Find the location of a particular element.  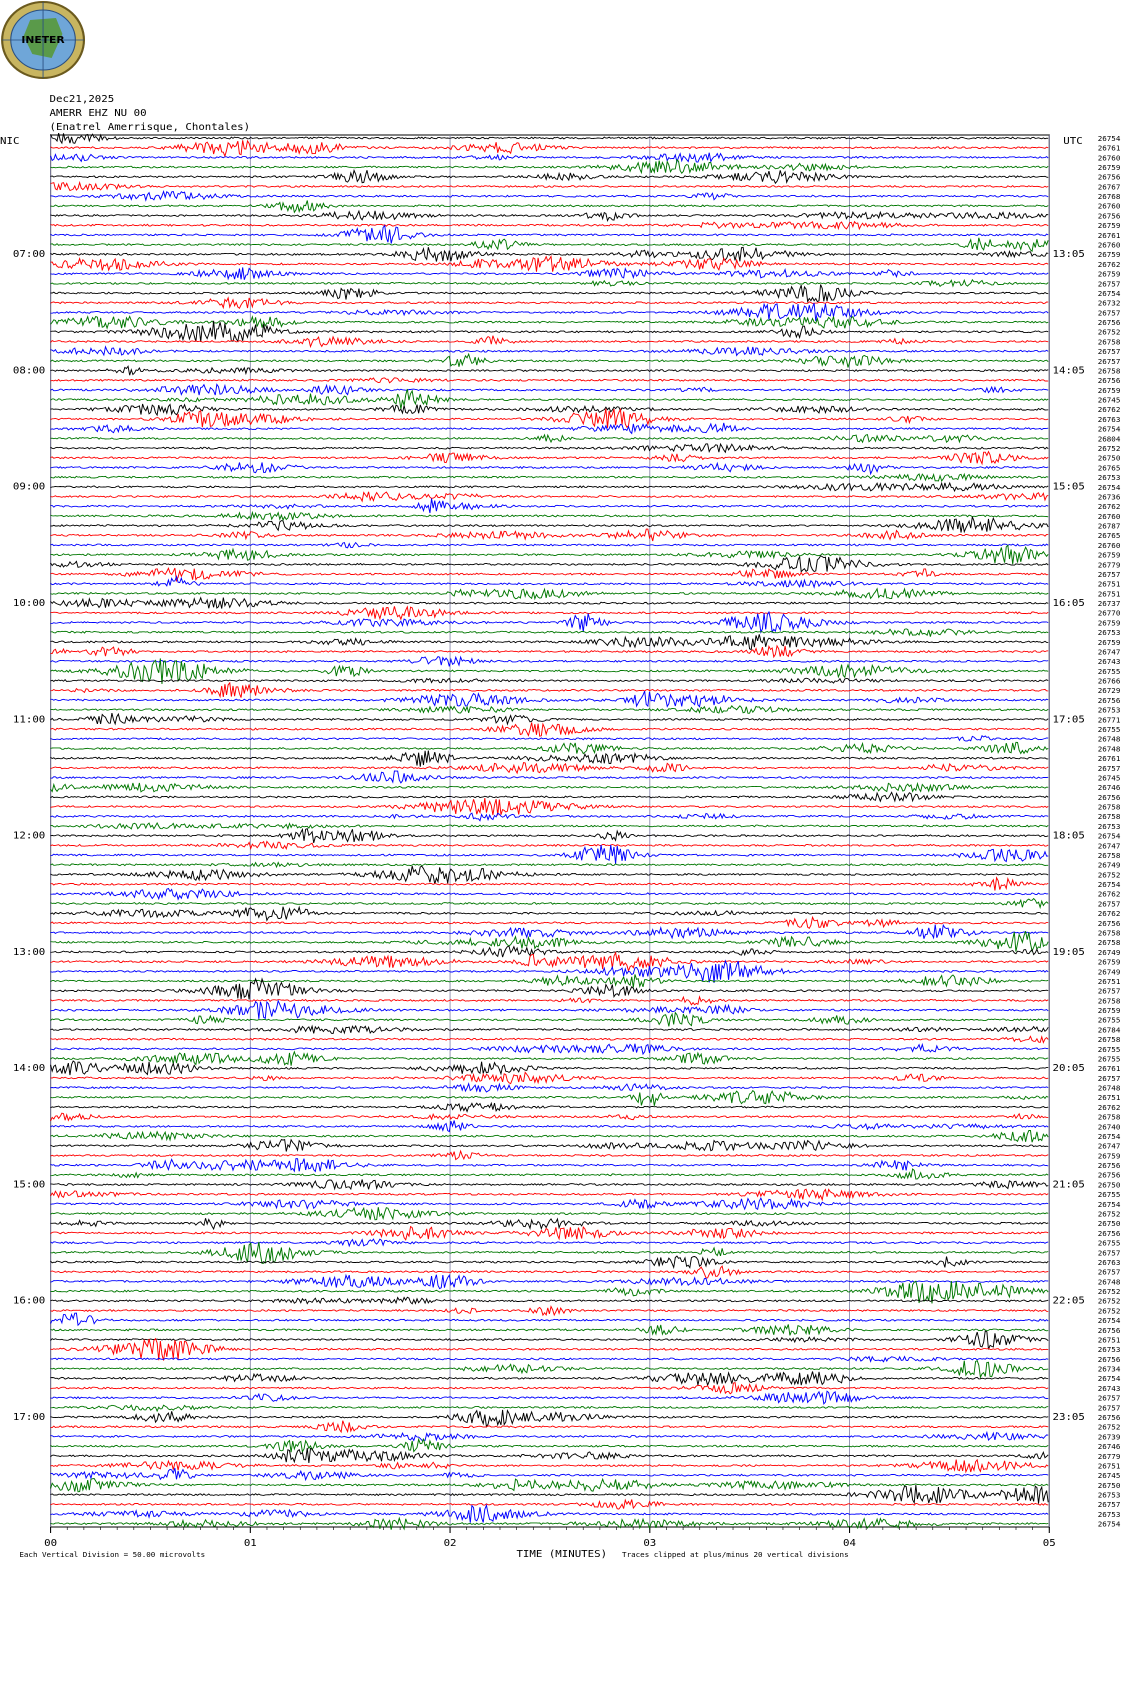

x-tick-label: 03 is located at coordinates (649, 1543).